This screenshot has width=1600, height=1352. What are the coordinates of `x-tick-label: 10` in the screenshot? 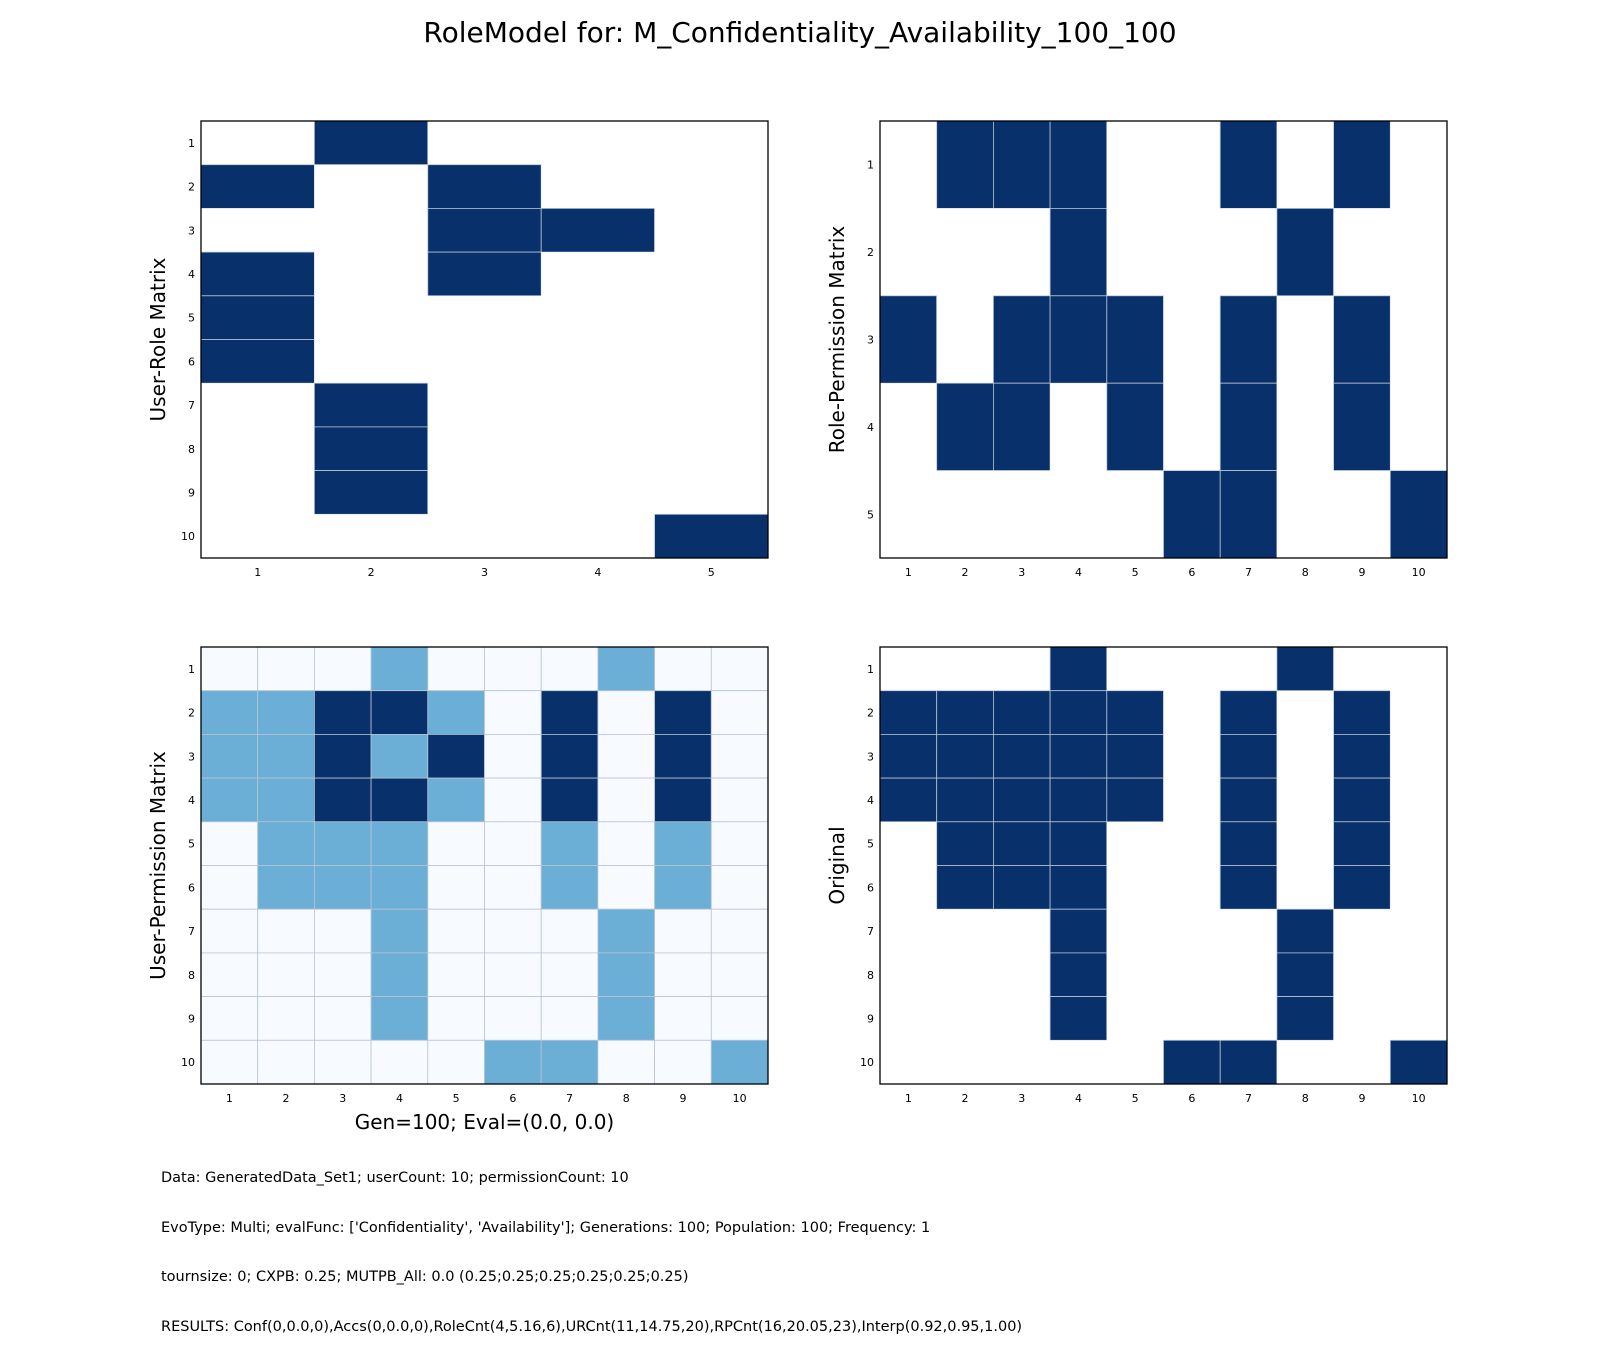 It's located at (1419, 1098).